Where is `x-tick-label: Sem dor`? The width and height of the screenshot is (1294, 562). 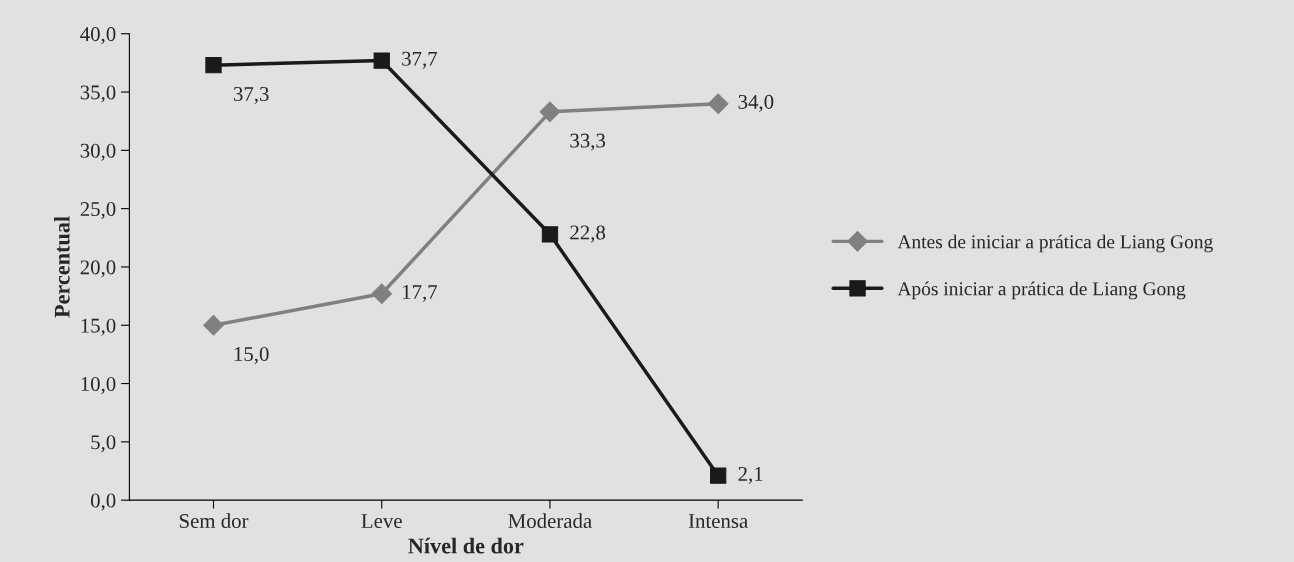
x-tick-label: Sem dor is located at coordinates (214, 521).